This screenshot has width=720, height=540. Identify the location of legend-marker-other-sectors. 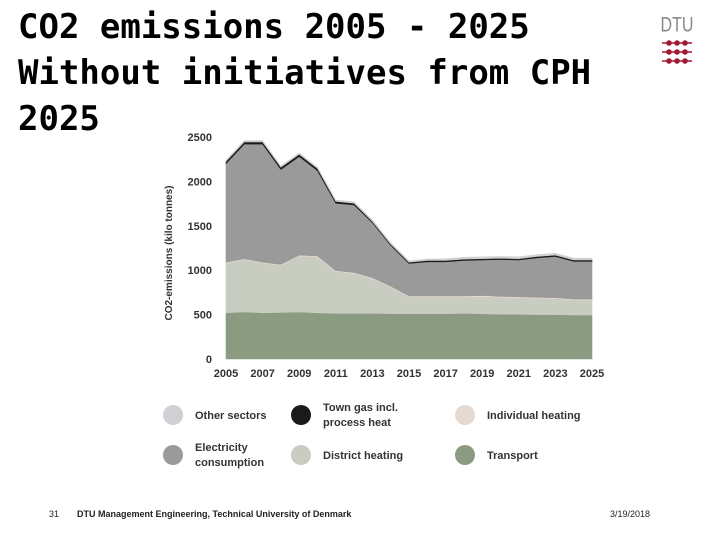
(173, 415).